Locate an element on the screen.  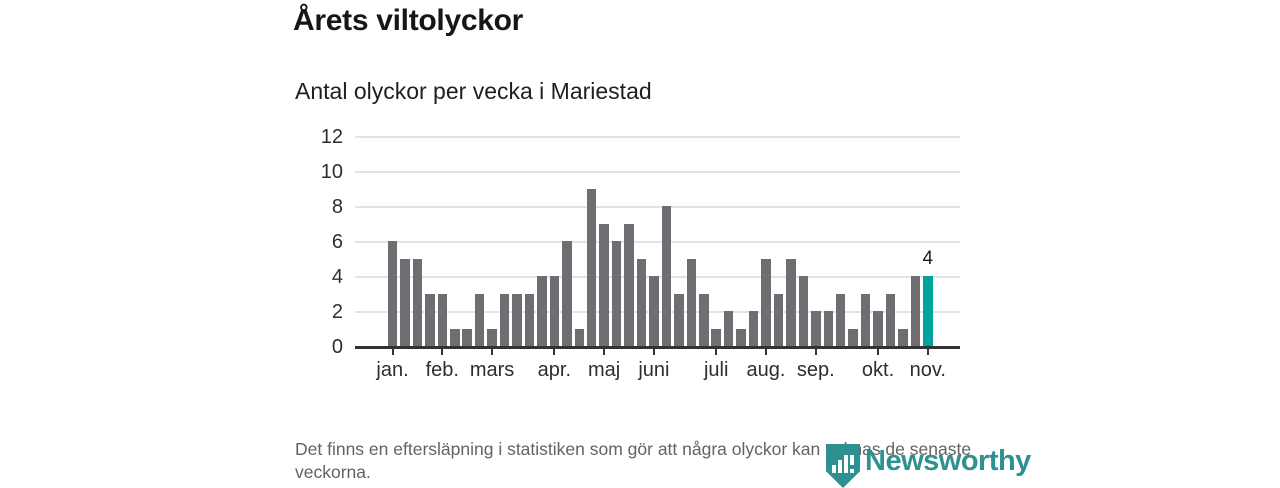
x-axis-label-okt: okt. is located at coordinates (878, 370).